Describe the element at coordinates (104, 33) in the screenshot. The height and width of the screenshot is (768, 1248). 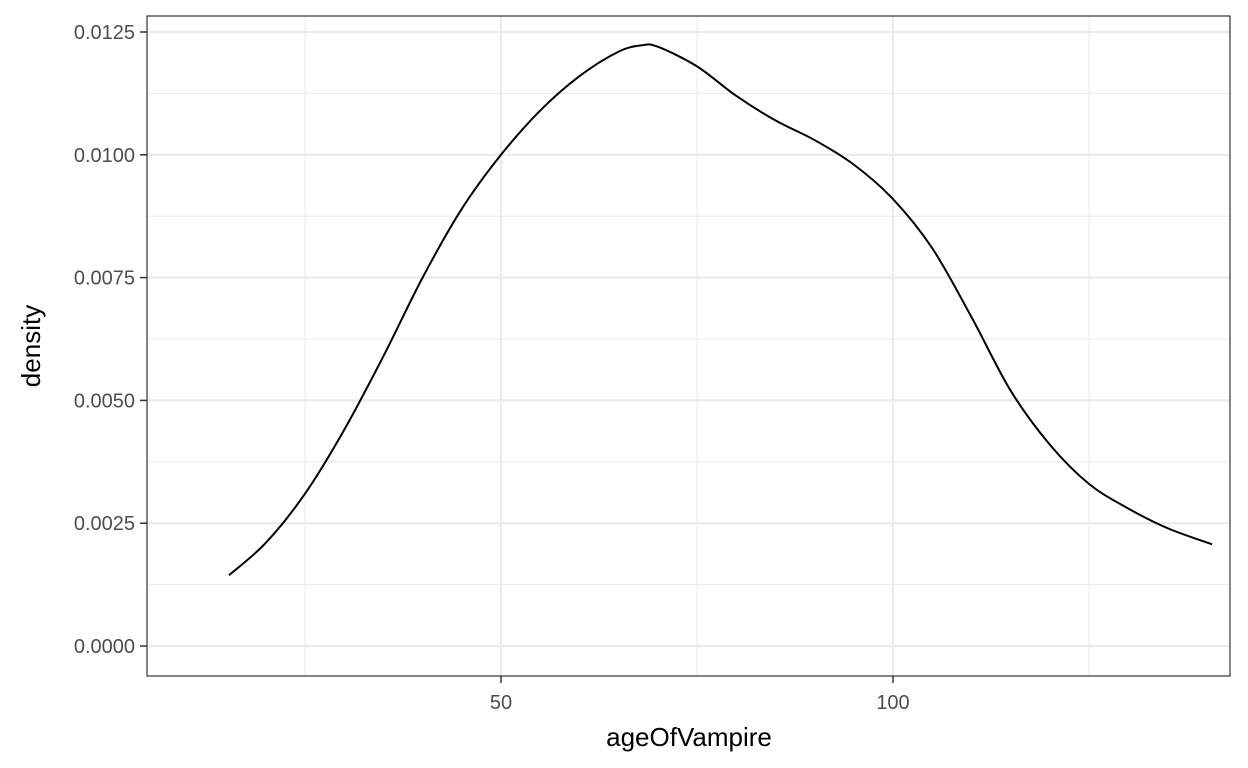
I see `y-tick-label: 0.0125` at that location.